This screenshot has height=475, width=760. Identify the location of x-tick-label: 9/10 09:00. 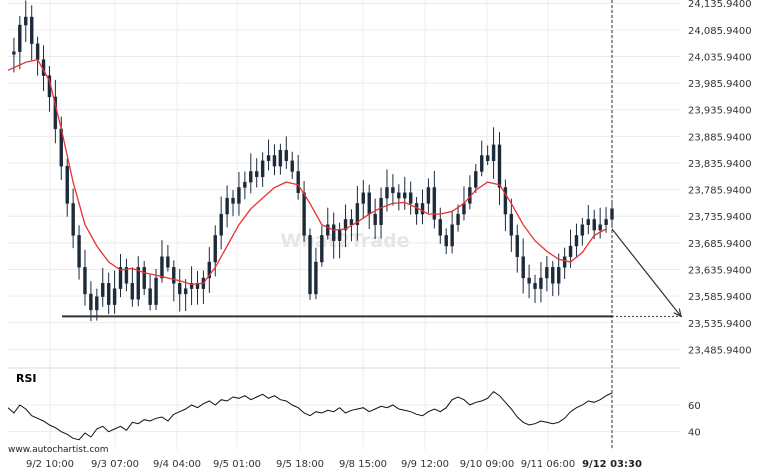
(487, 464).